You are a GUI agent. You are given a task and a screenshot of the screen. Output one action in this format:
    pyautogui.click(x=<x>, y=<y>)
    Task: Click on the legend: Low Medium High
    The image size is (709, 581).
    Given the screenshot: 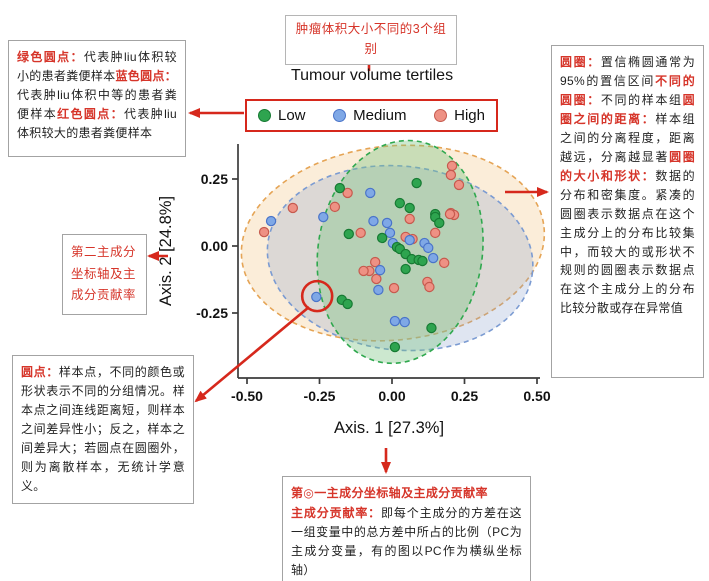 What is the action you would take?
    pyautogui.click(x=371, y=115)
    